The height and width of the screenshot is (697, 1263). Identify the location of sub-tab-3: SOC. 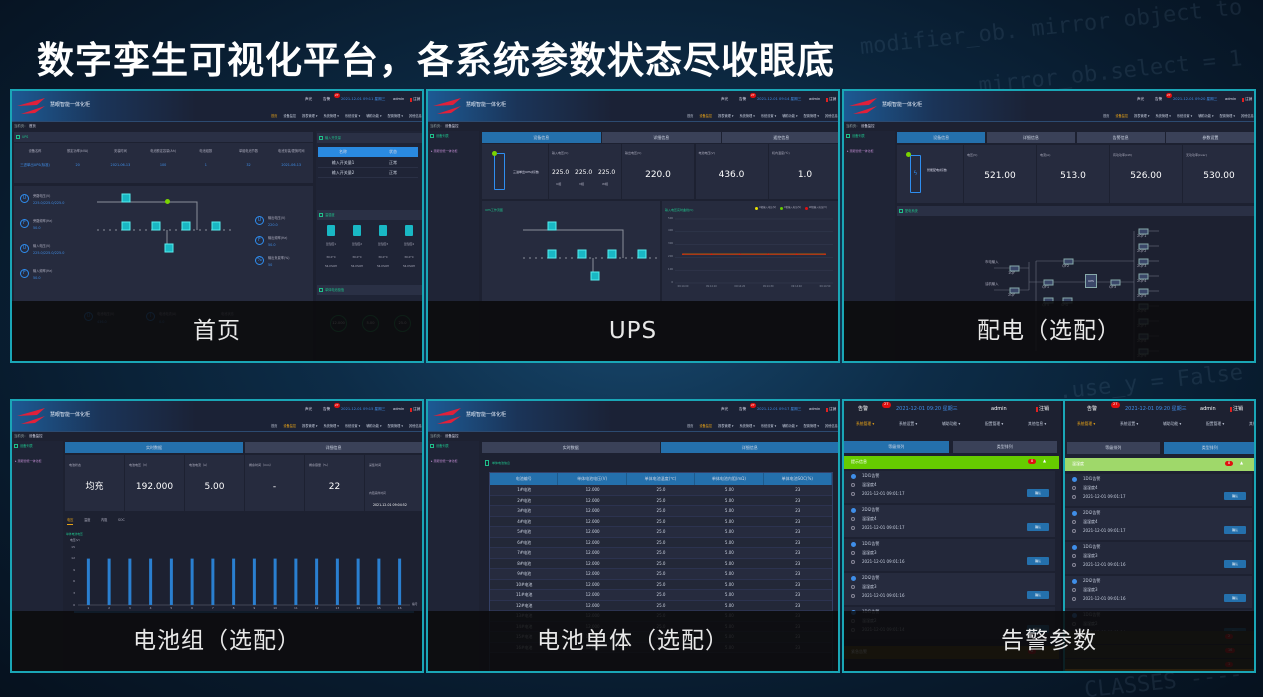
(121, 520).